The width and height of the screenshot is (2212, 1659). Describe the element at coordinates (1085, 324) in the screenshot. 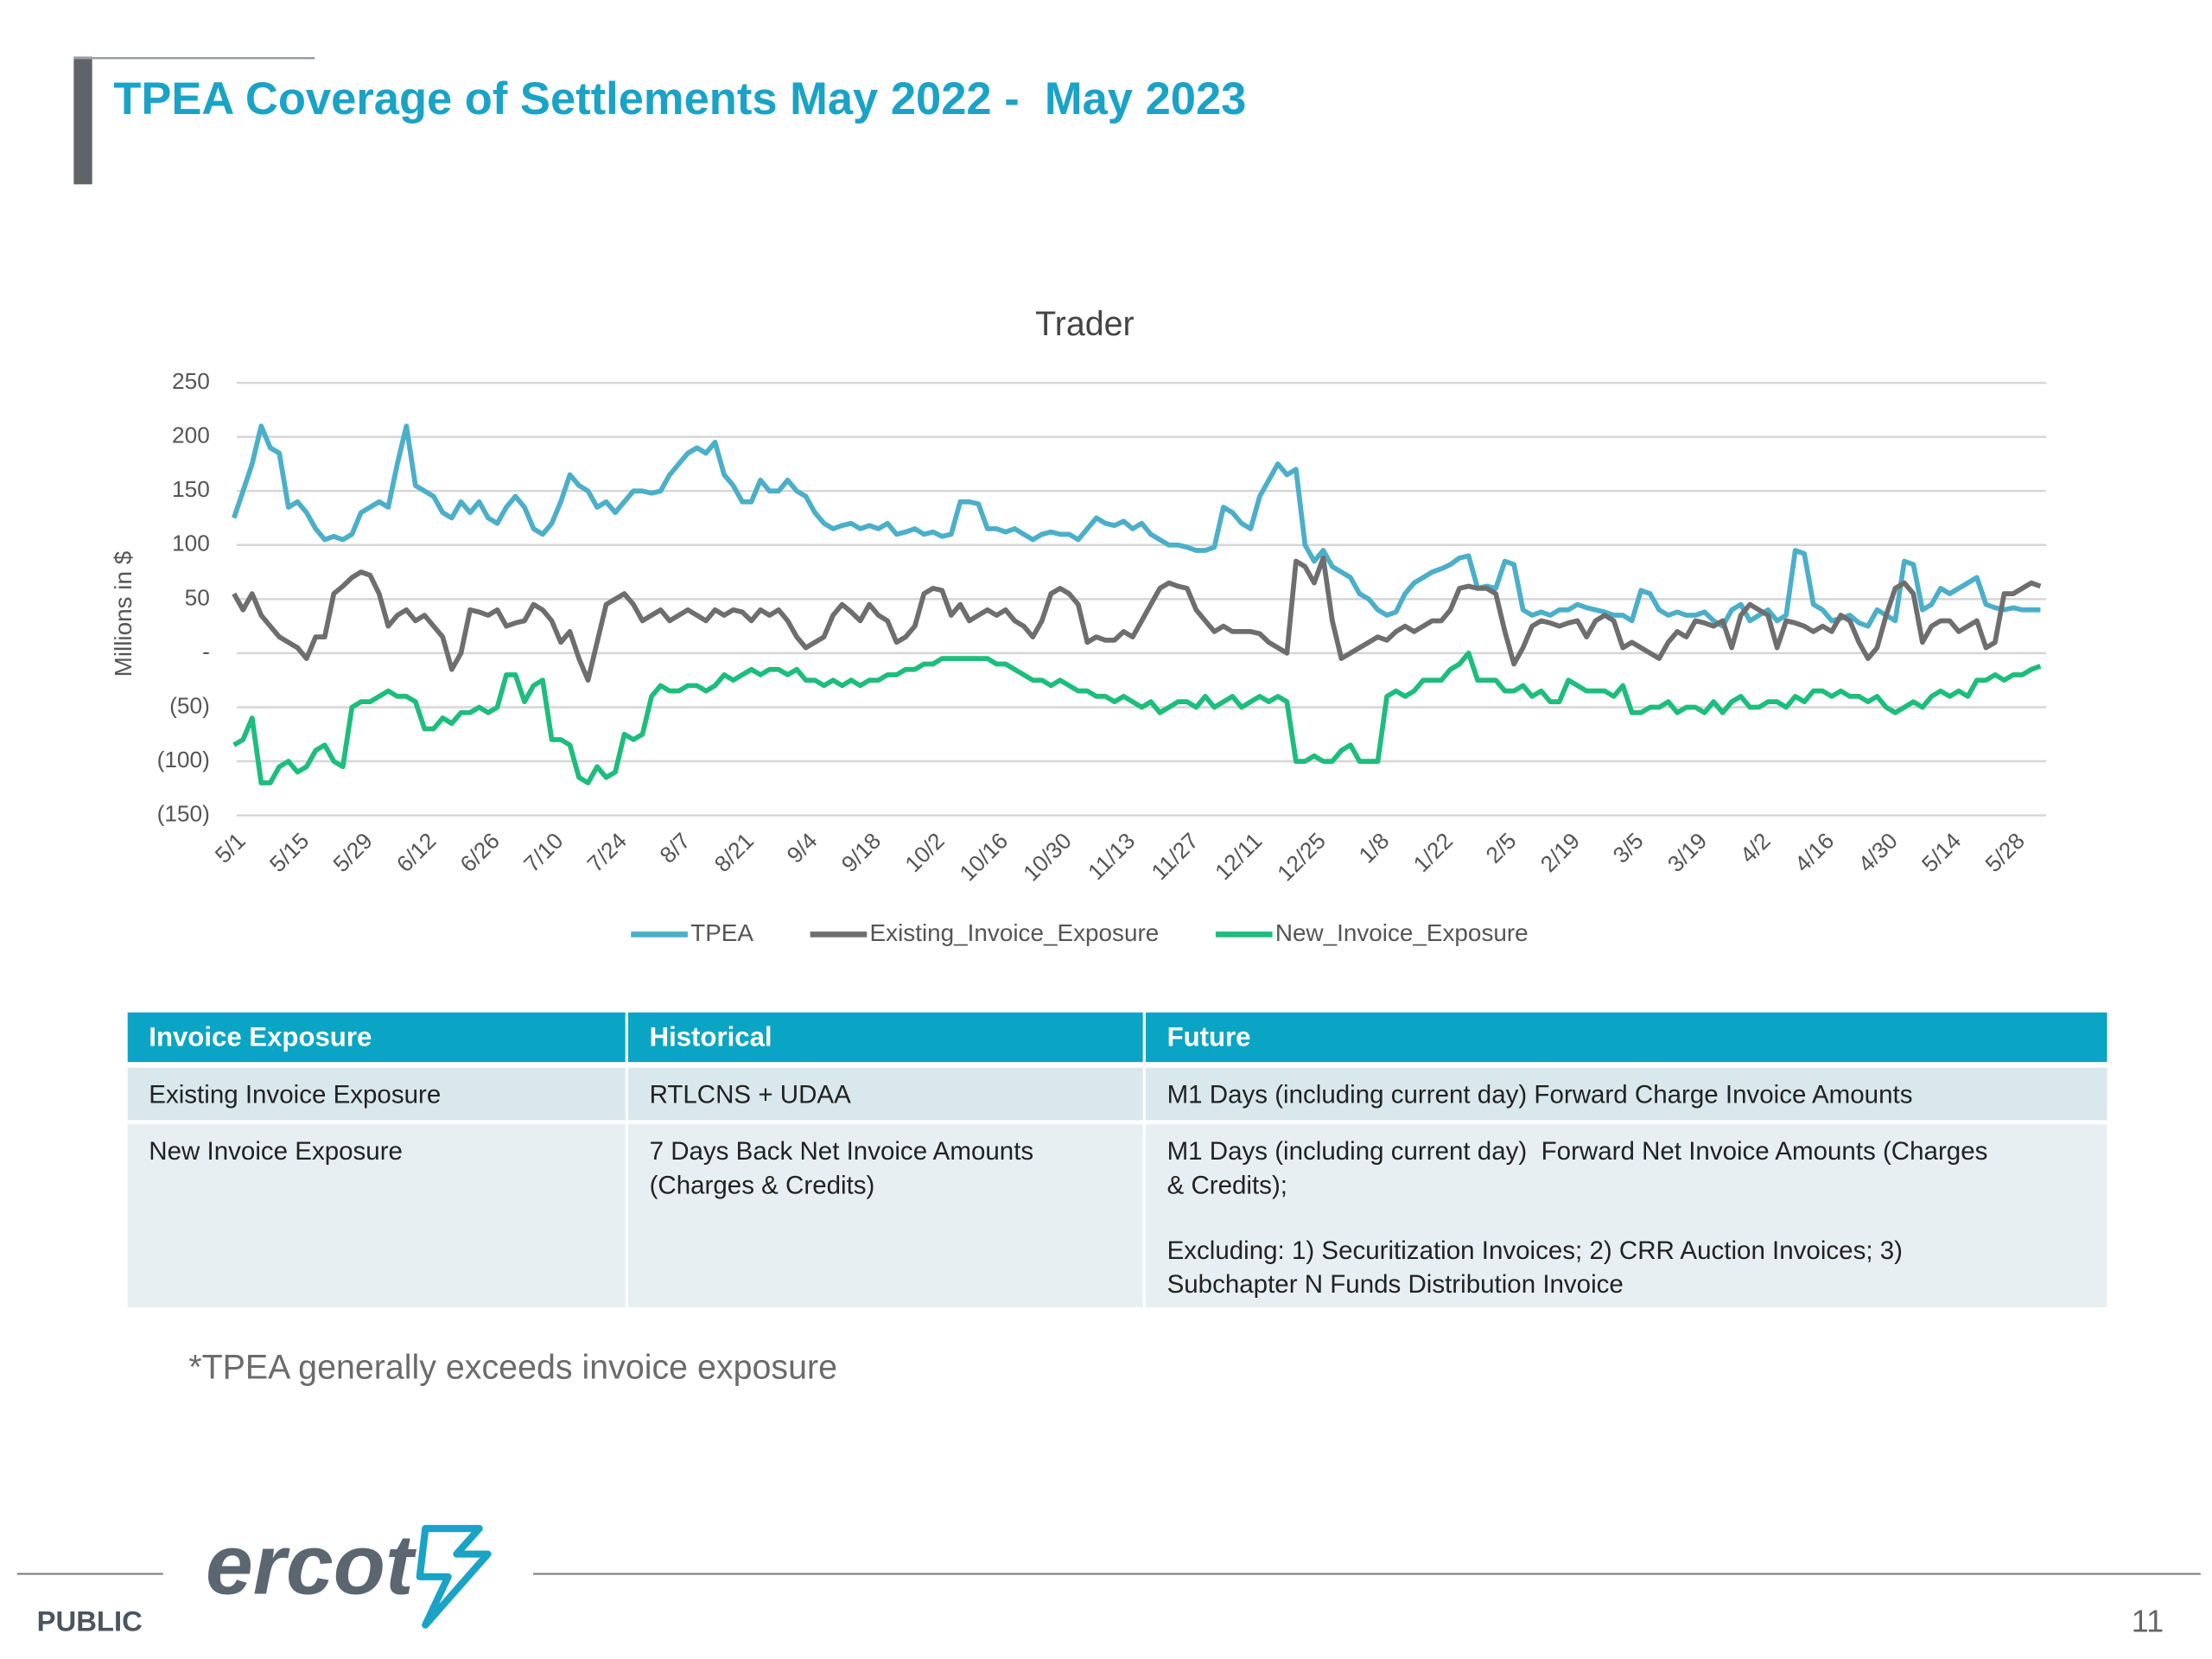

I see `chart-title: Trader` at that location.